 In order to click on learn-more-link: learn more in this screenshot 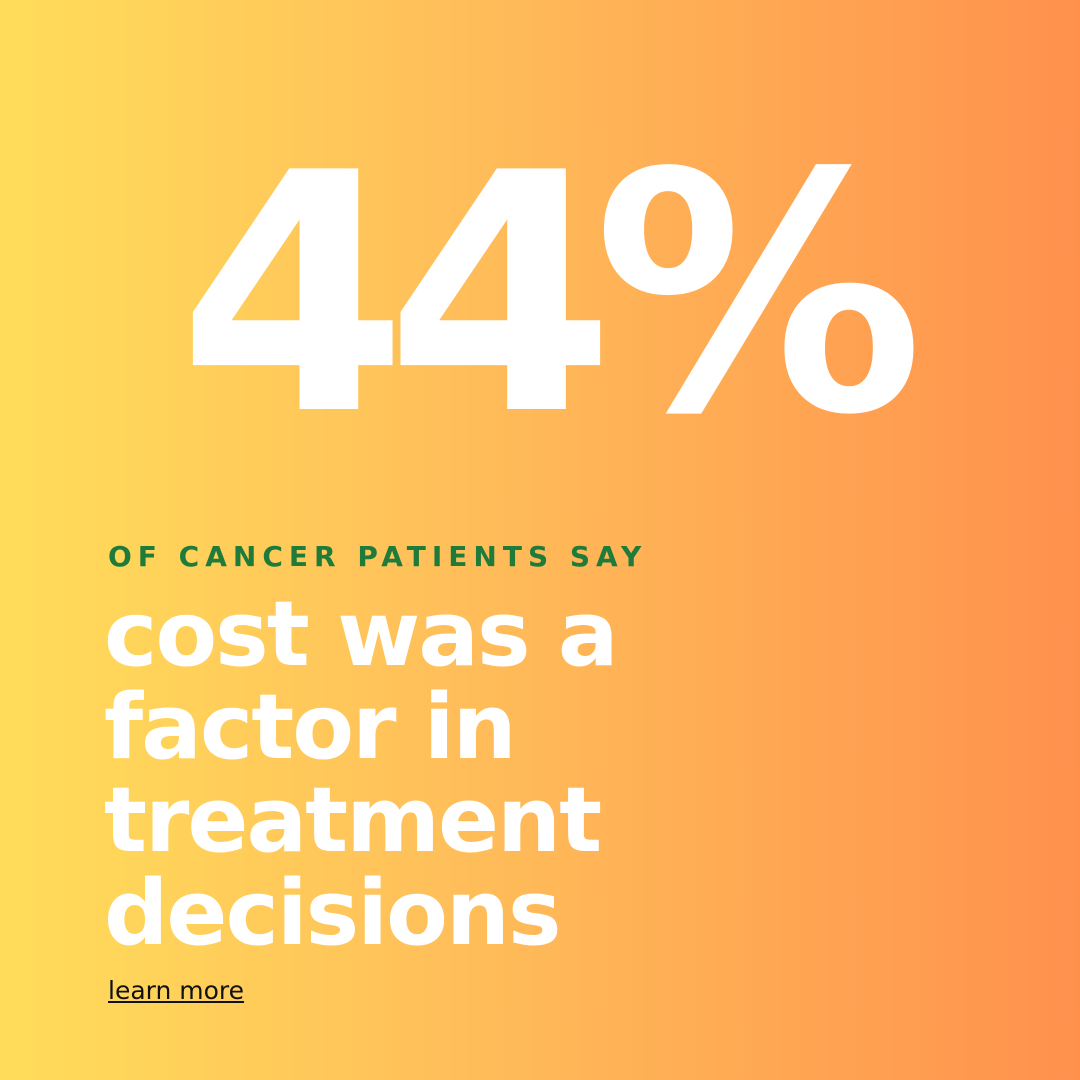, I will do `click(176, 990)`.